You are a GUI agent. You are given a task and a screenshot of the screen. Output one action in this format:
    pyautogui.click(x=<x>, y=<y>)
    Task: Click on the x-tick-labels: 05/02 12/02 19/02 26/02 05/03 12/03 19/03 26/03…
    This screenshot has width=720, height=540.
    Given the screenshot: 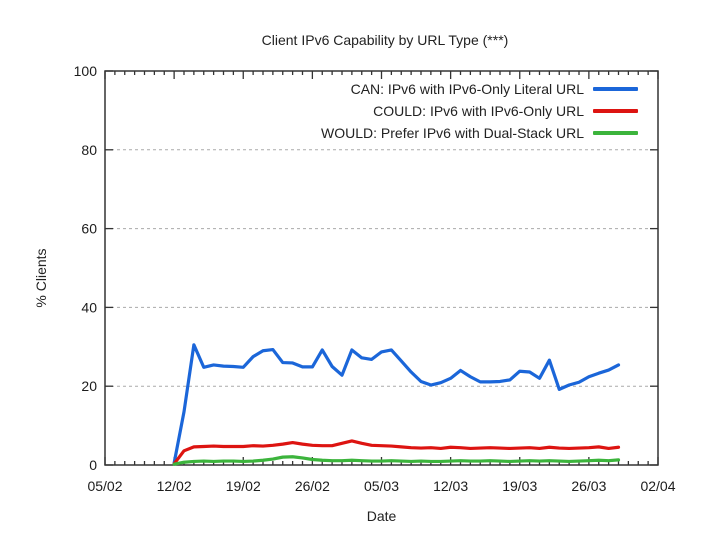 What is the action you would take?
    pyautogui.click(x=381, y=486)
    